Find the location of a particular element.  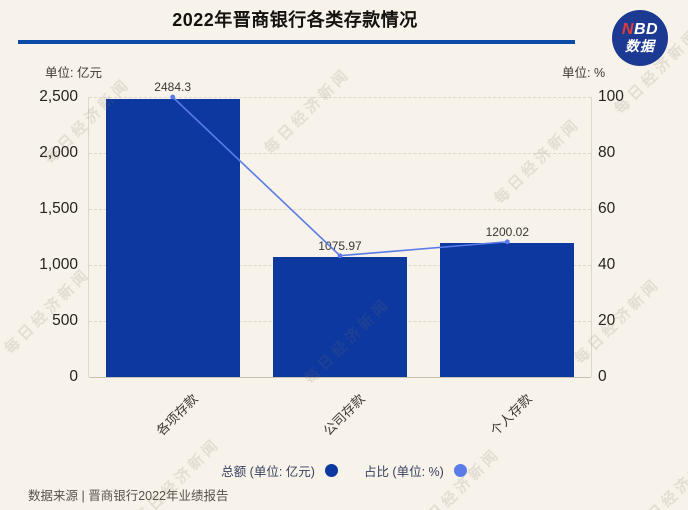

left-axis-tick-label: 1,500 is located at coordinates (58, 208).